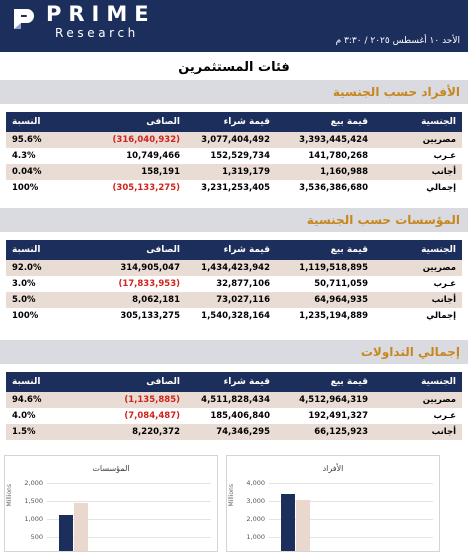 This screenshot has height=552, width=468. What do you see at coordinates (325, 400) in the screenshot?
I see `cell-sell: 4,512,964,319` at bounding box center [325, 400].